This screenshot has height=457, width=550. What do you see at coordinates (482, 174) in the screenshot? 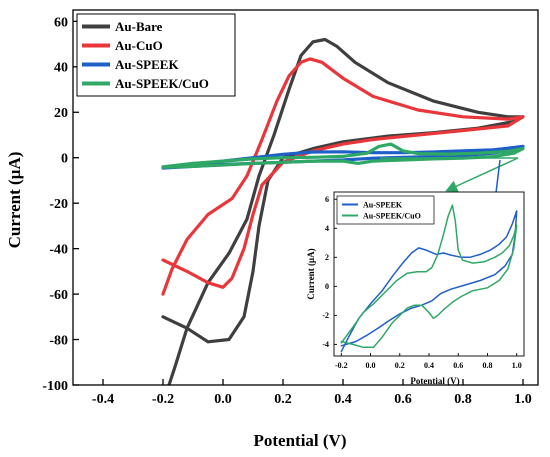
I see `green-callout-arrow` at bounding box center [482, 174].